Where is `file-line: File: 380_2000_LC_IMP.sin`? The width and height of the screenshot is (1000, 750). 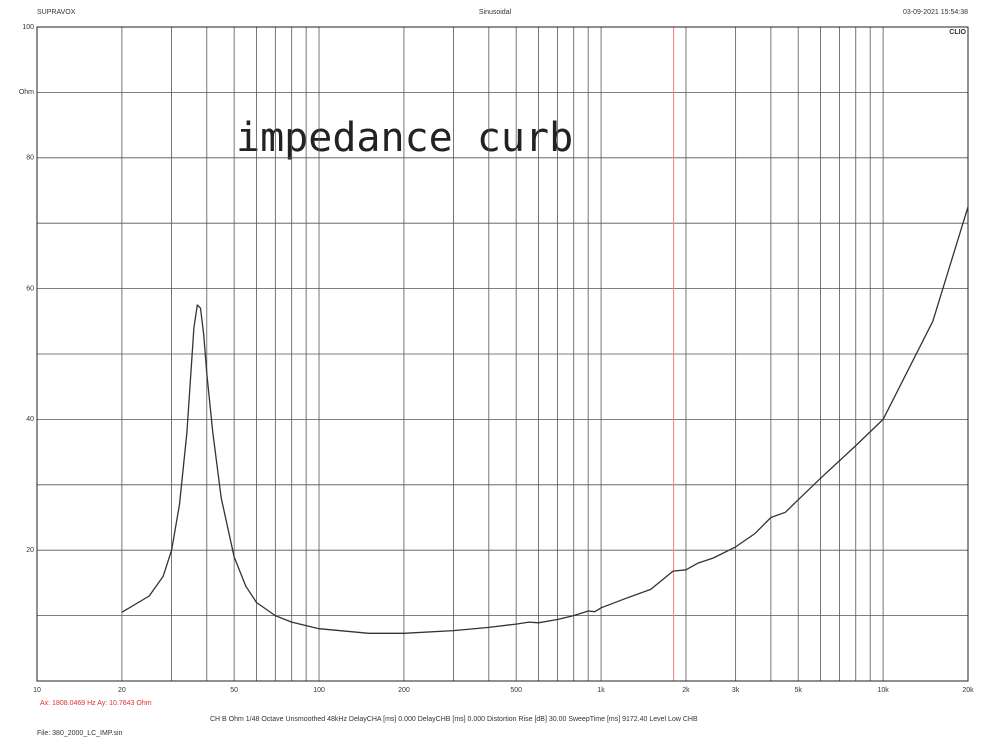 file-line: File: 380_2000_LC_IMP.sin is located at coordinates (80, 733).